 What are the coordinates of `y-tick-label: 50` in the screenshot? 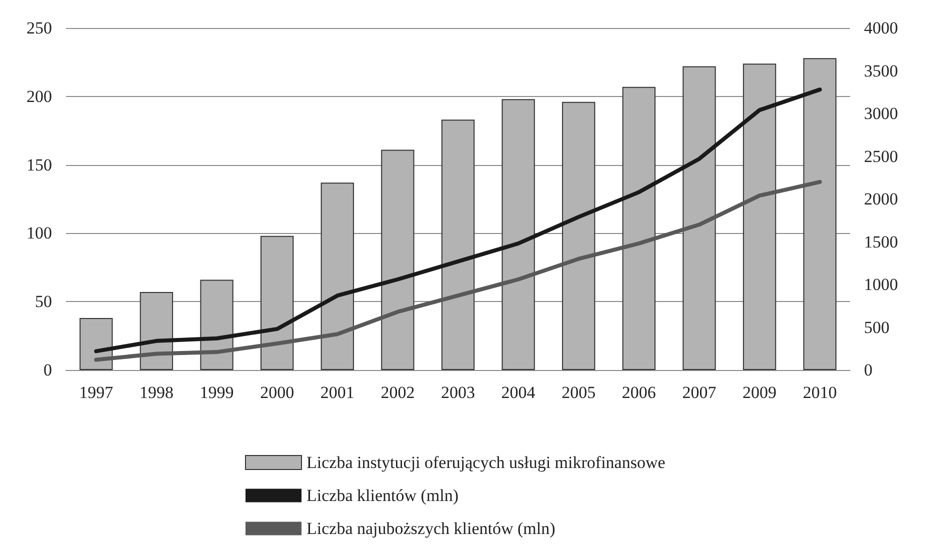 It's located at (43, 302).